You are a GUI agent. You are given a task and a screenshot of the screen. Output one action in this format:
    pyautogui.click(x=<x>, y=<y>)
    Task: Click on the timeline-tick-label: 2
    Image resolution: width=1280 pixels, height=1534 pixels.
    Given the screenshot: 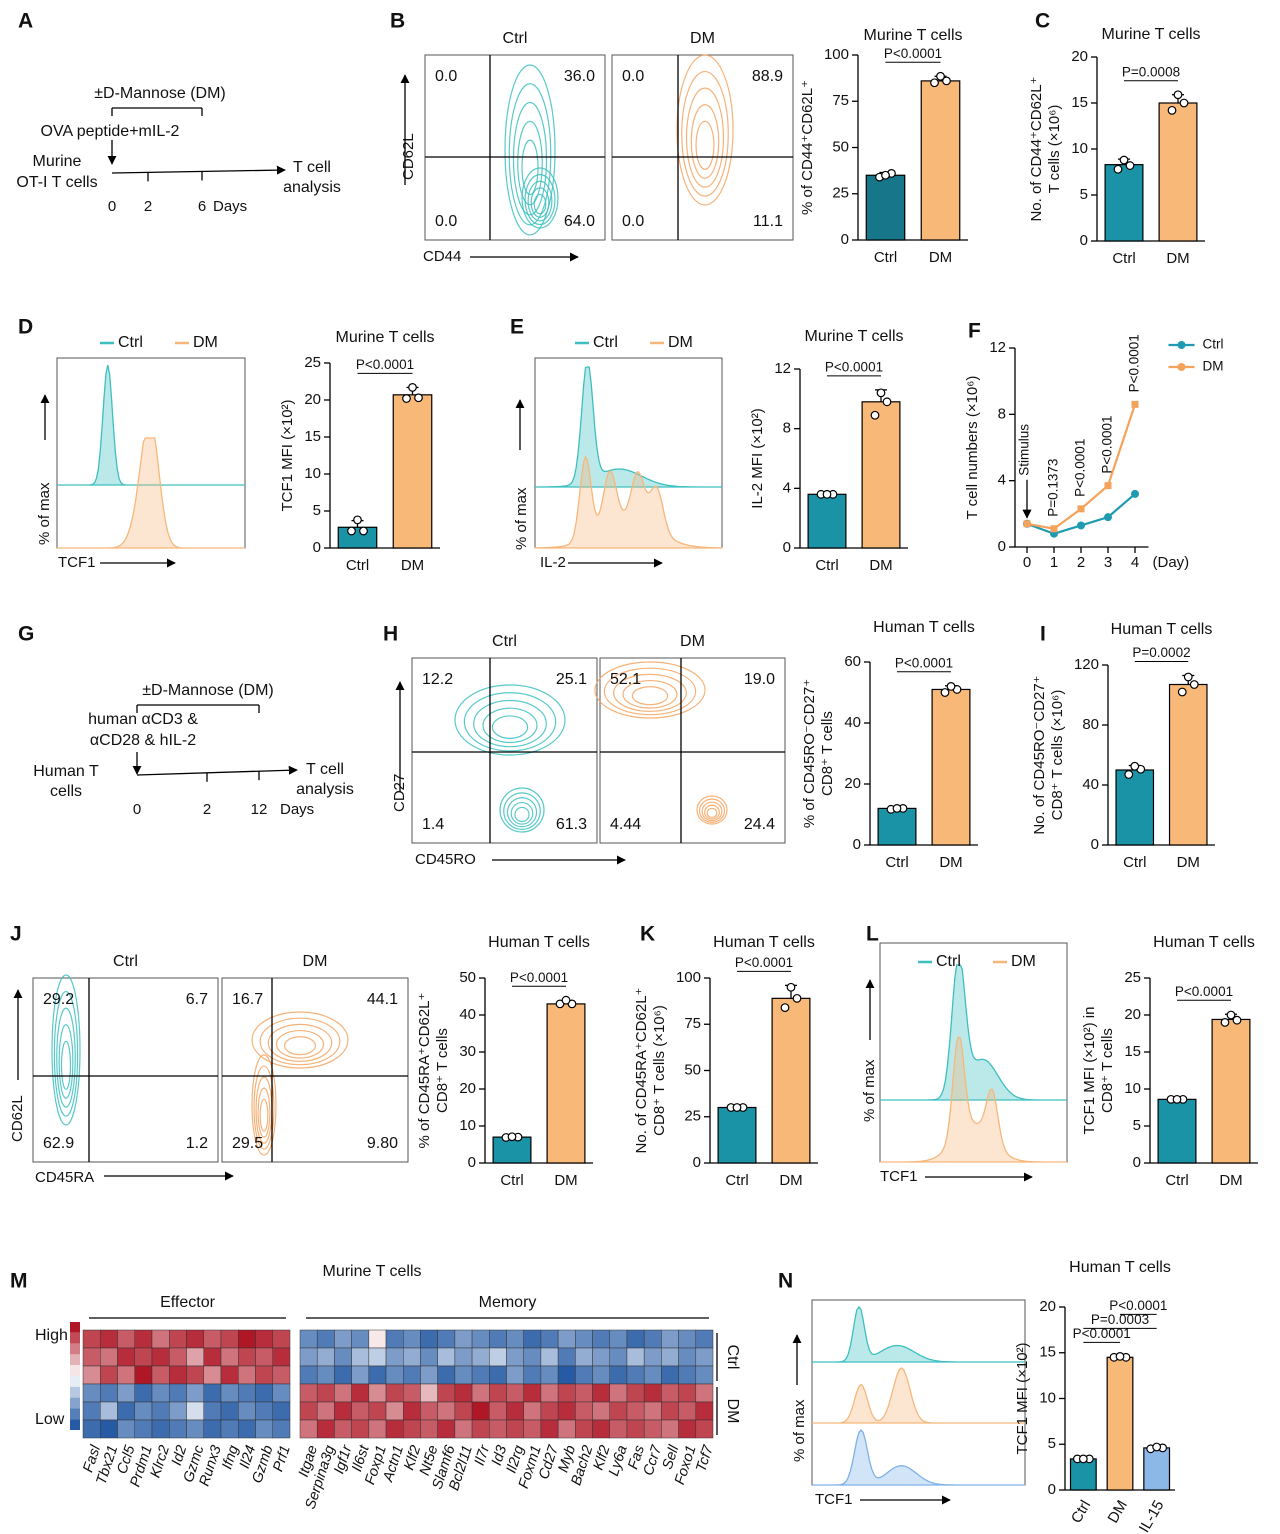 What is the action you would take?
    pyautogui.click(x=207, y=809)
    